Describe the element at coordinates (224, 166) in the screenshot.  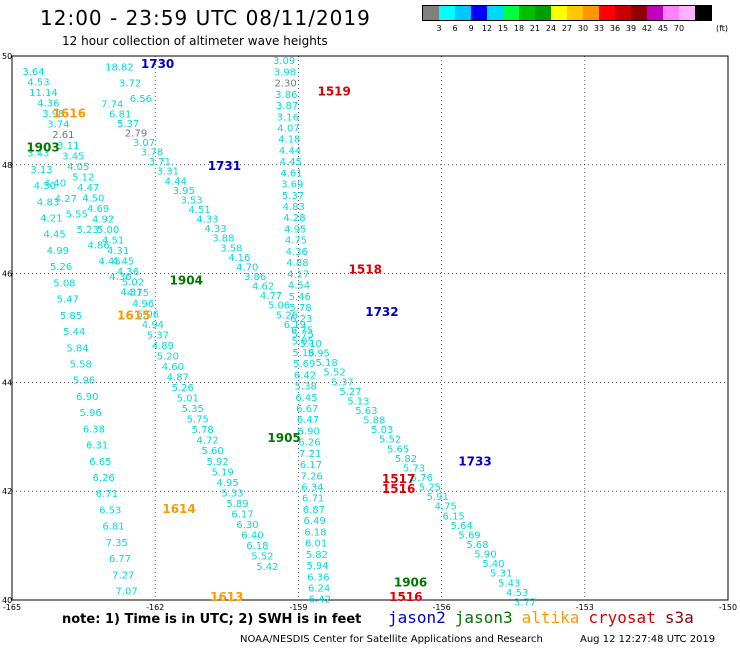
I see `pass-time-label: 1731` at that location.